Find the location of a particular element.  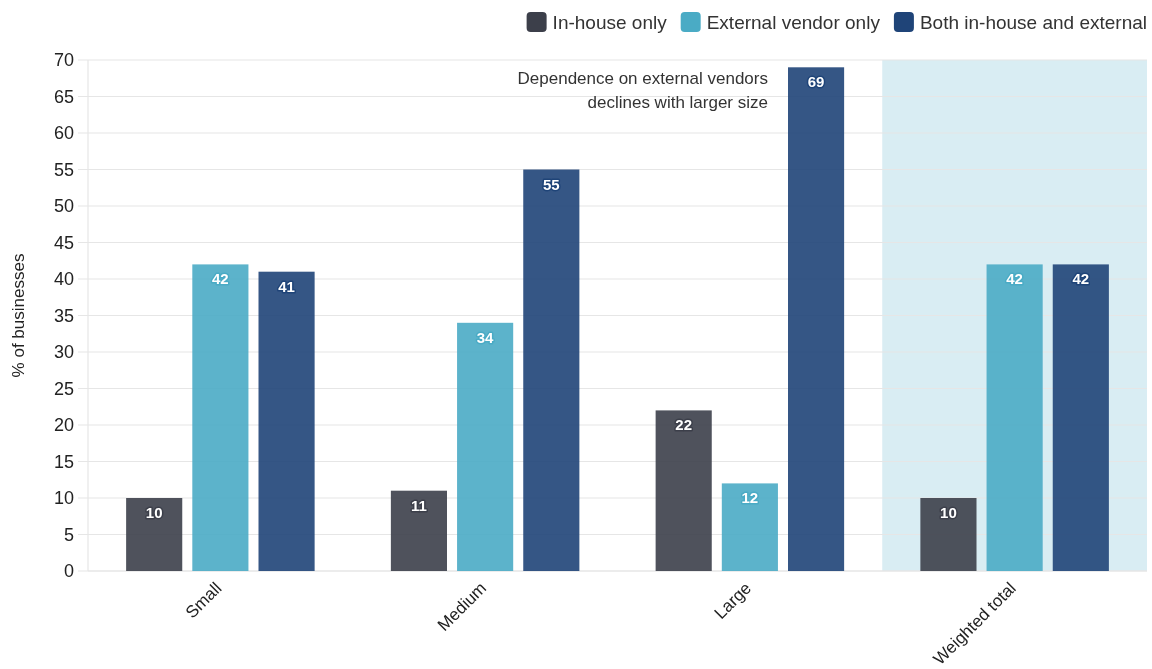

data-label: 12 is located at coordinates (750, 498).